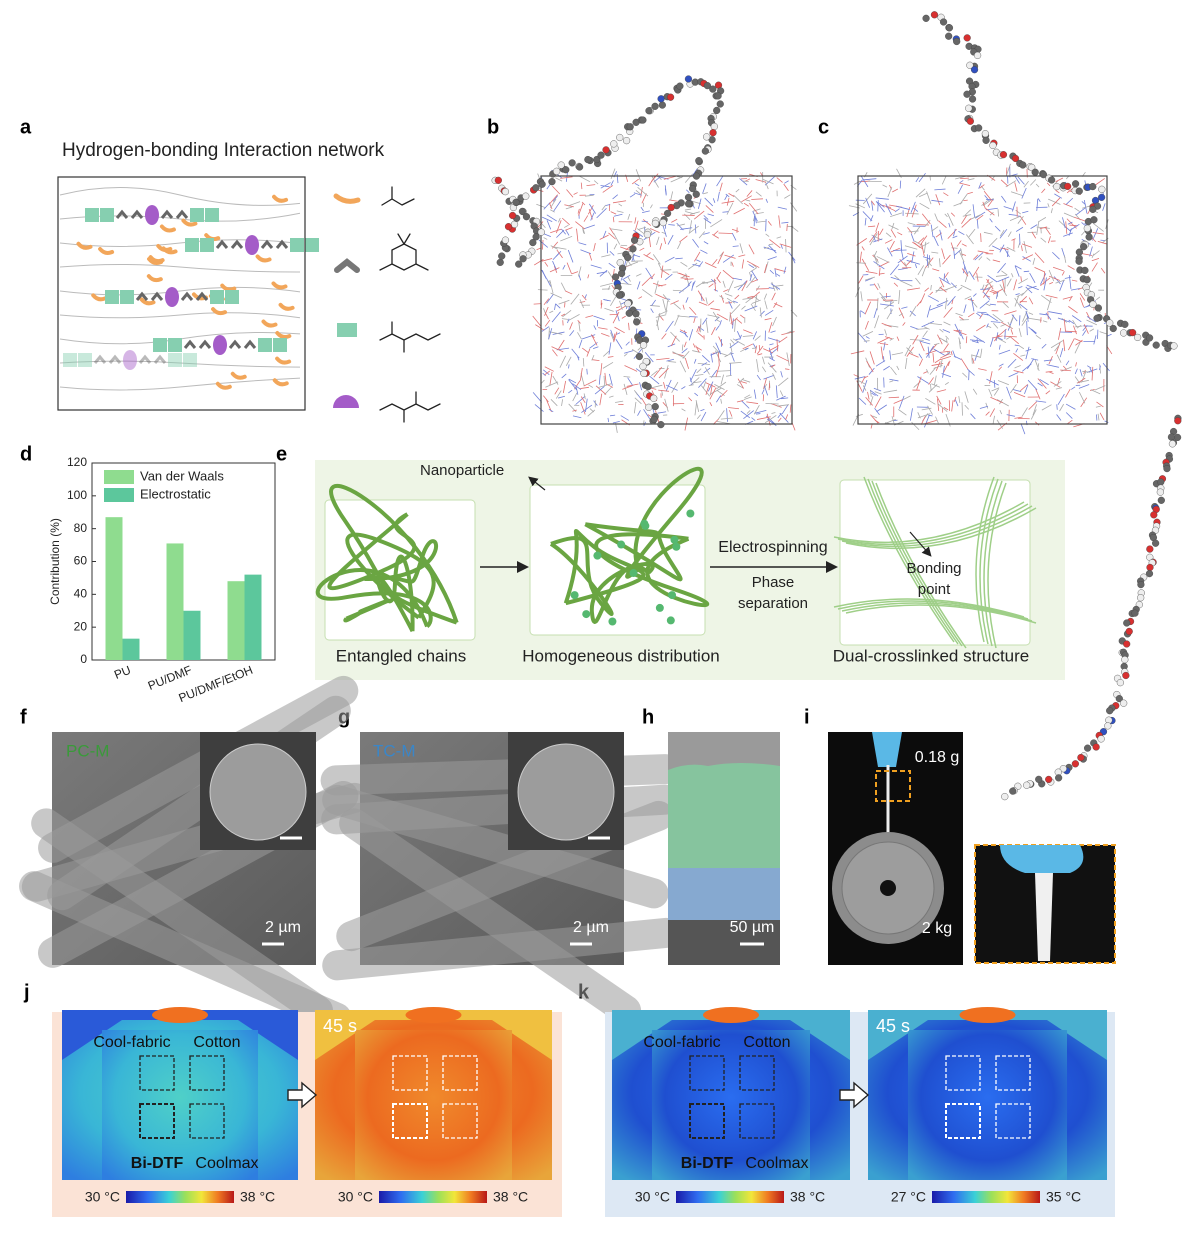  I want to click on colorbar-label: 30 °C, so click(355, 1197).